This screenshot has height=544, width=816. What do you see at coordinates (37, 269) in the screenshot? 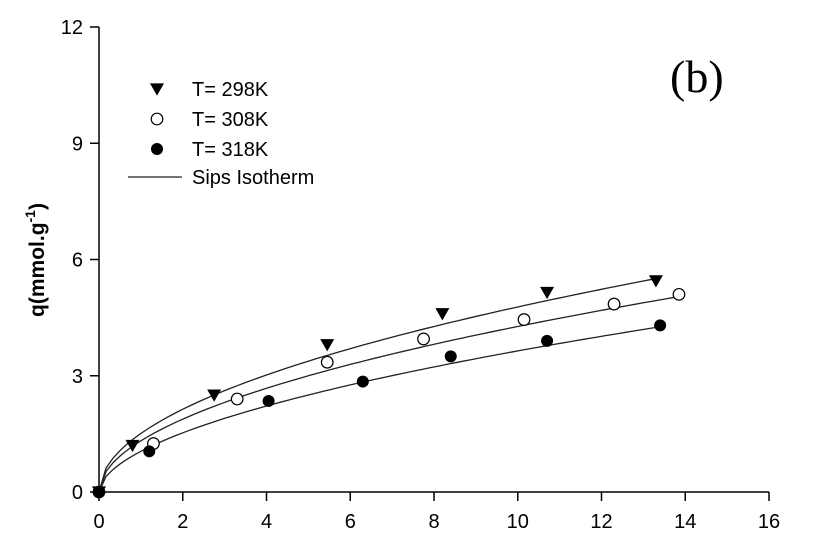
I see `y-axis-label-main: q(mmol.g` at bounding box center [37, 269].